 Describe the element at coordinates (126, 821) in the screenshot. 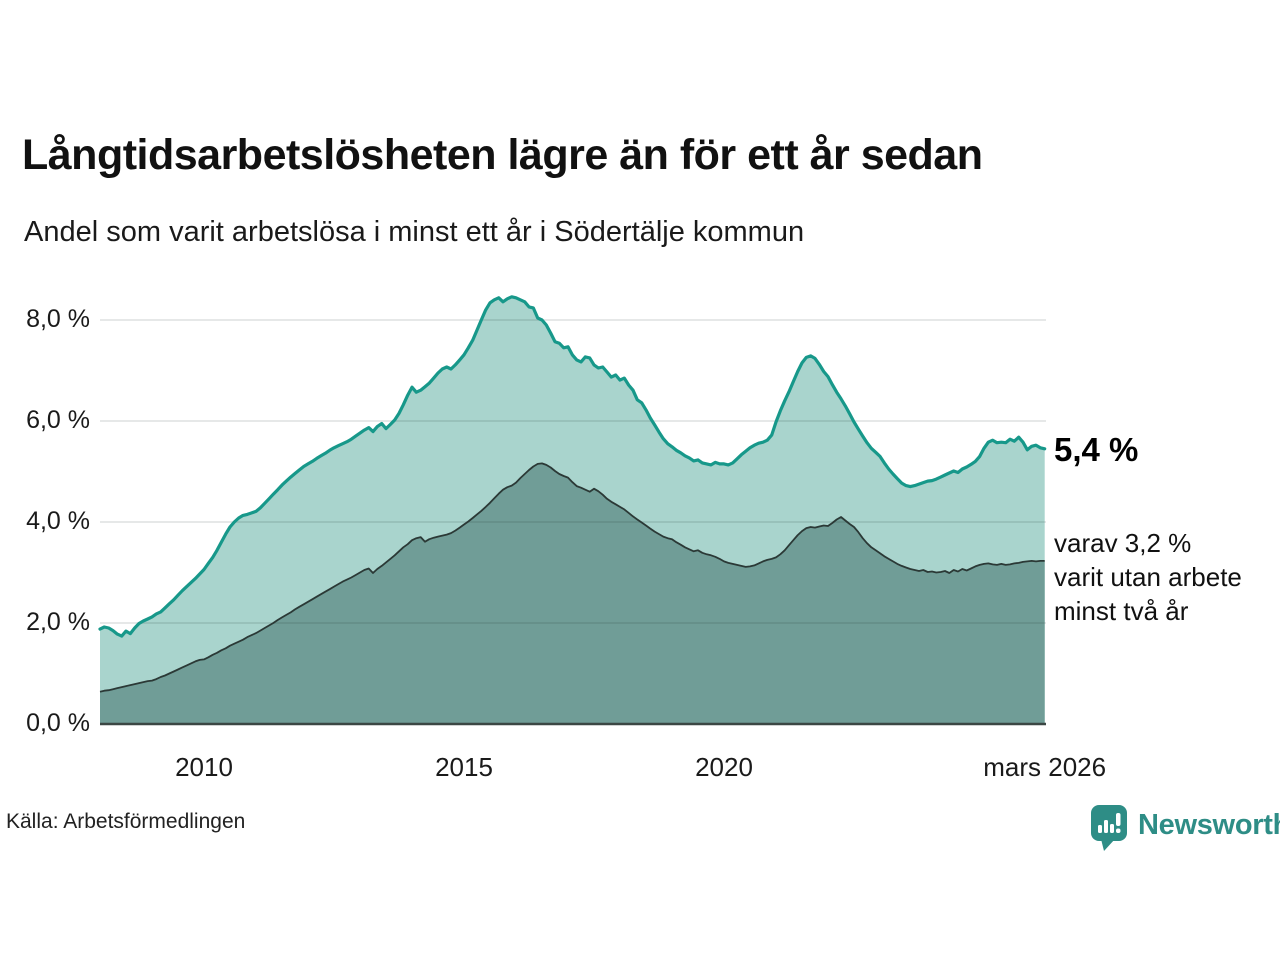

I see `source-credit: Källa: Arbetsförmedlingen` at that location.